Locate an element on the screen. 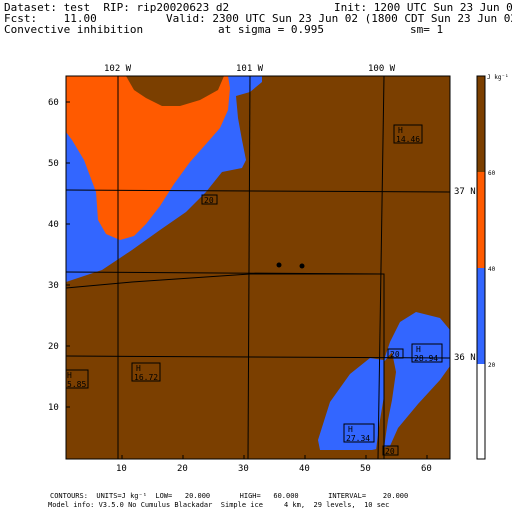 The width and height of the screenshot is (512, 512). colorbar-unit: J kg⁻¹ is located at coordinates (498, 77).